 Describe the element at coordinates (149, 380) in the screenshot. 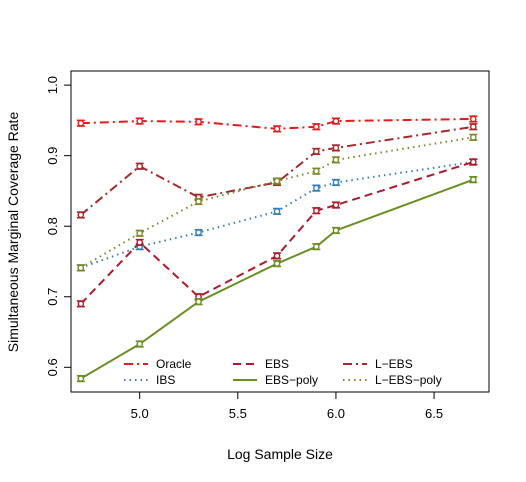

I see `legend-item: IBS` at that location.